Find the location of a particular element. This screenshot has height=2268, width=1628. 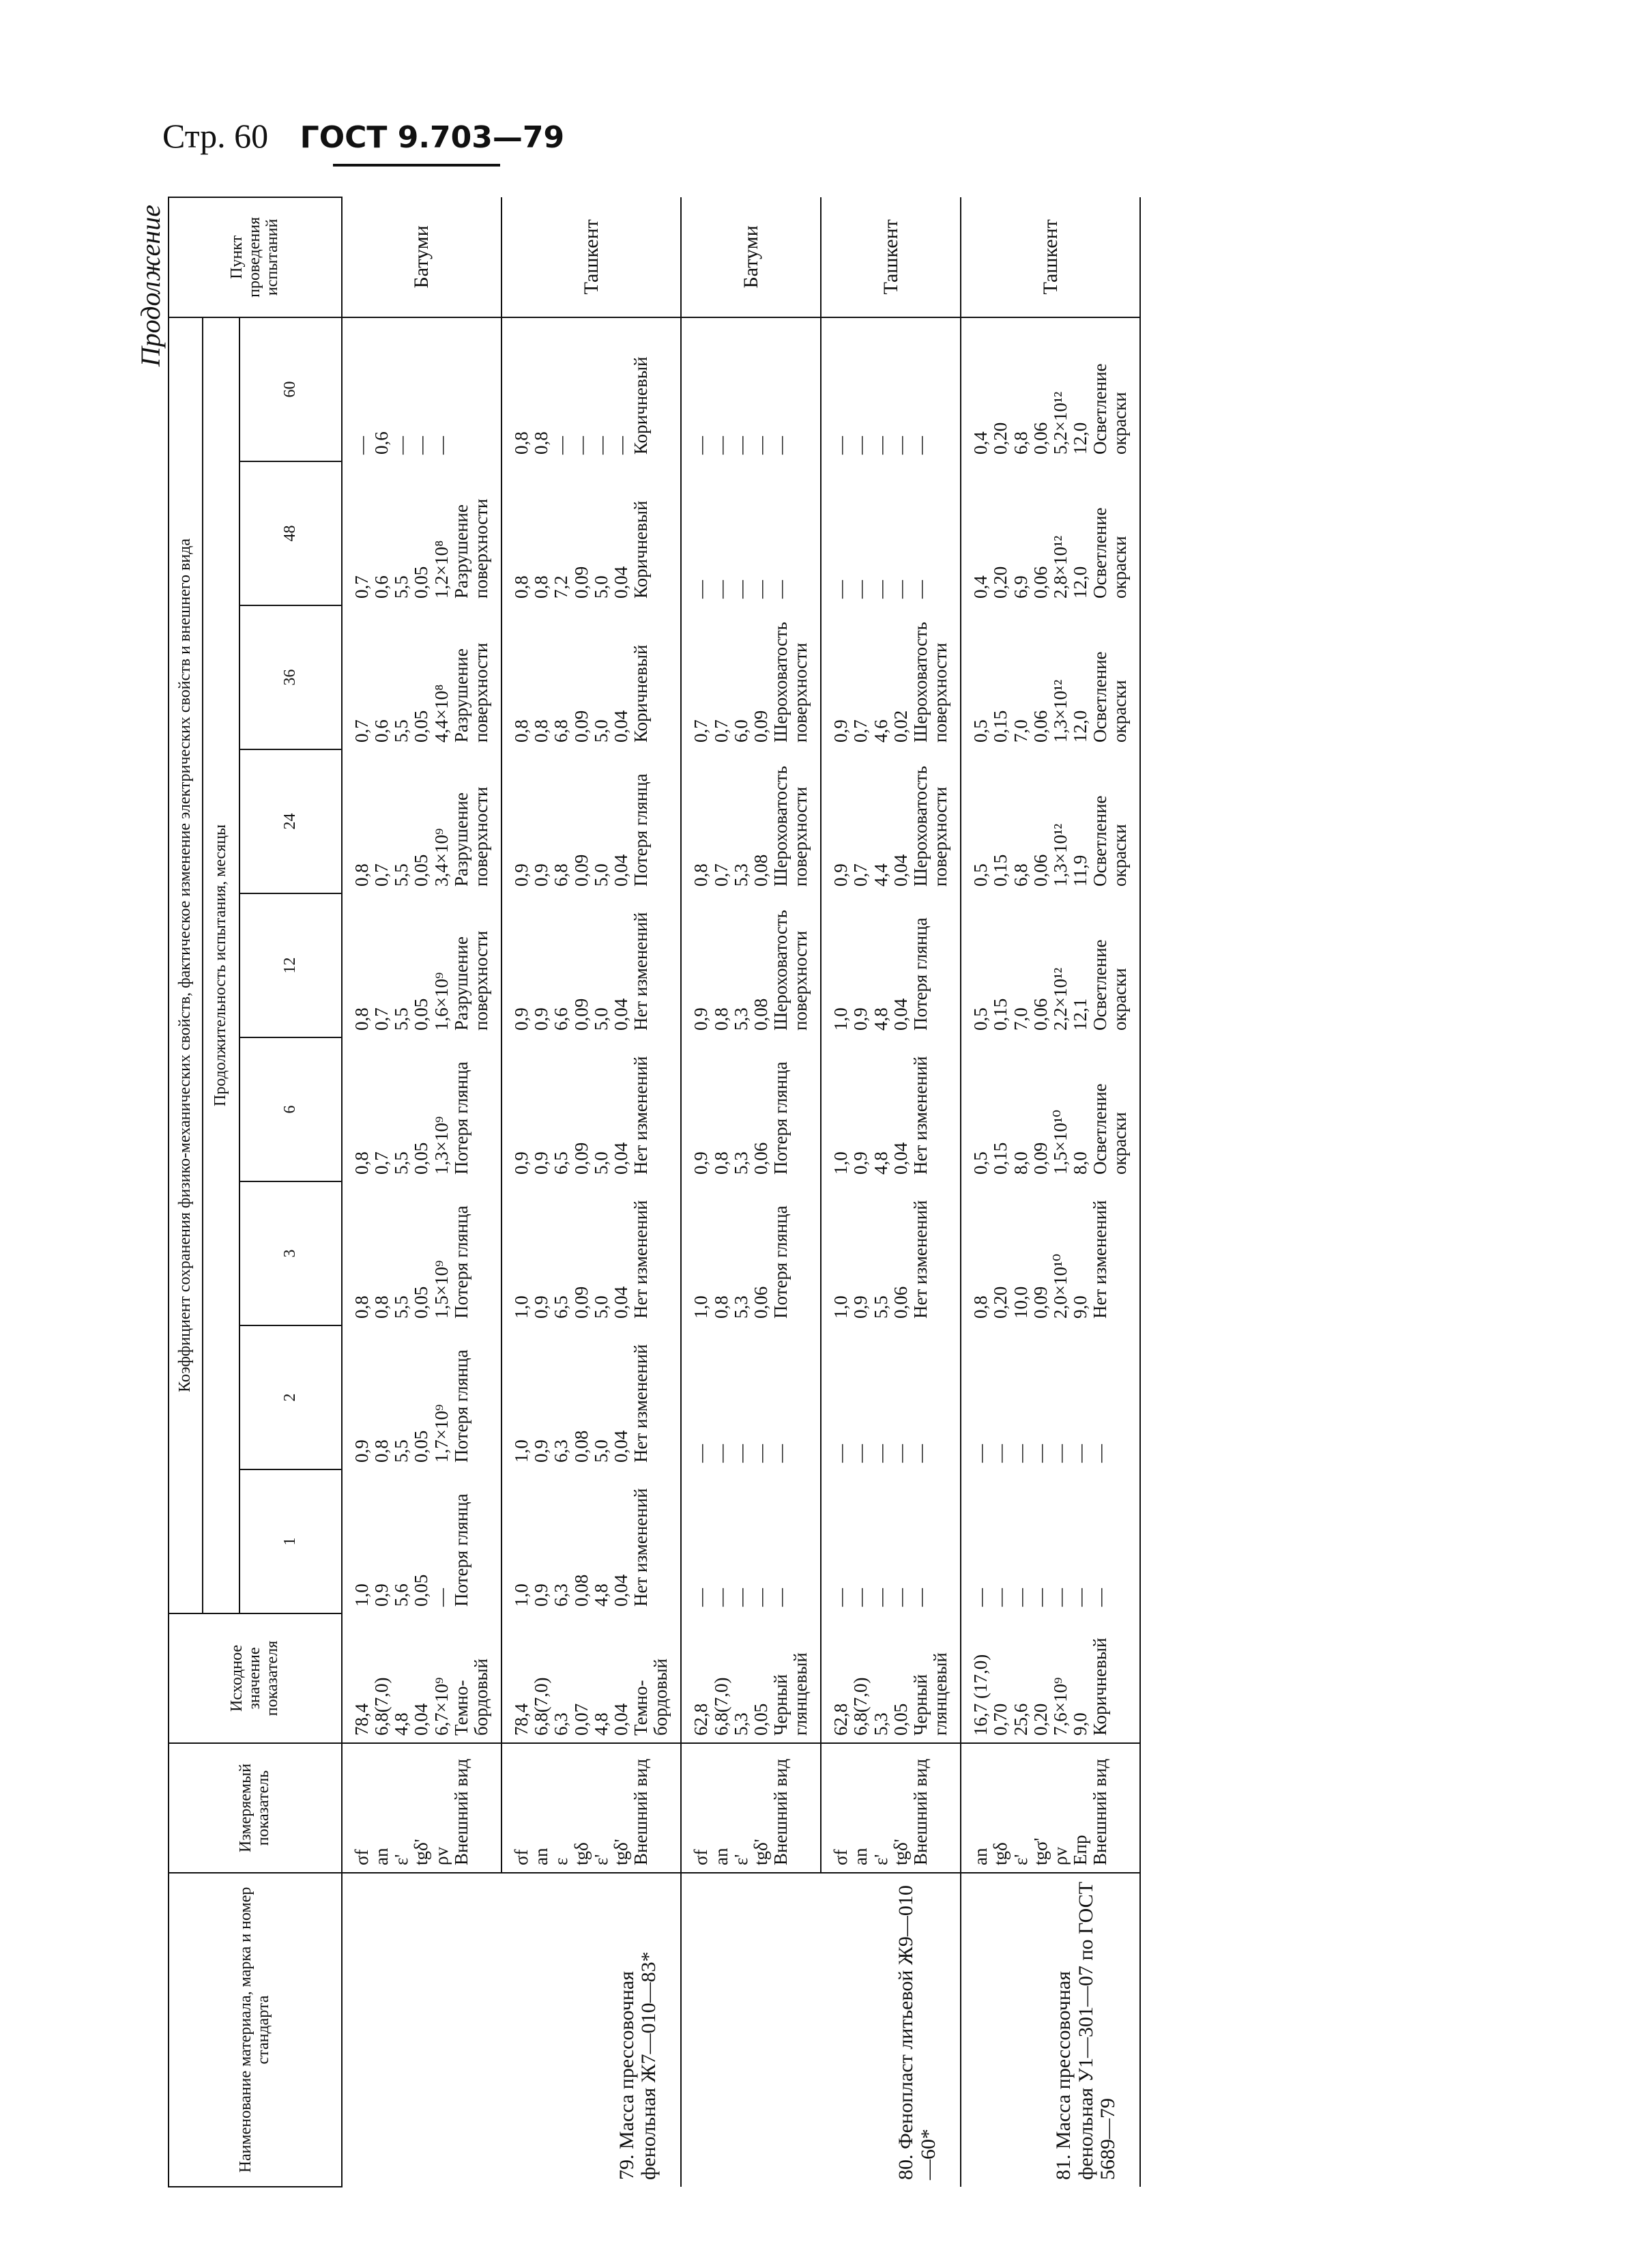

month-header: 36 is located at coordinates (291, 677).